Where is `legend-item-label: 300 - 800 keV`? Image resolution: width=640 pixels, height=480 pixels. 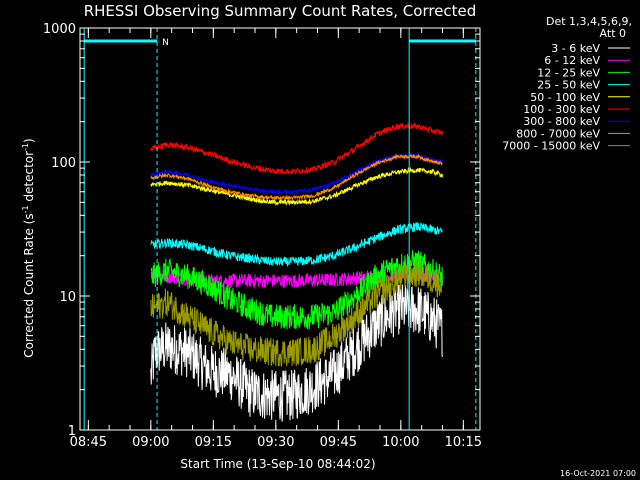
legend-item-label: 300 - 800 keV is located at coordinates (561, 121).